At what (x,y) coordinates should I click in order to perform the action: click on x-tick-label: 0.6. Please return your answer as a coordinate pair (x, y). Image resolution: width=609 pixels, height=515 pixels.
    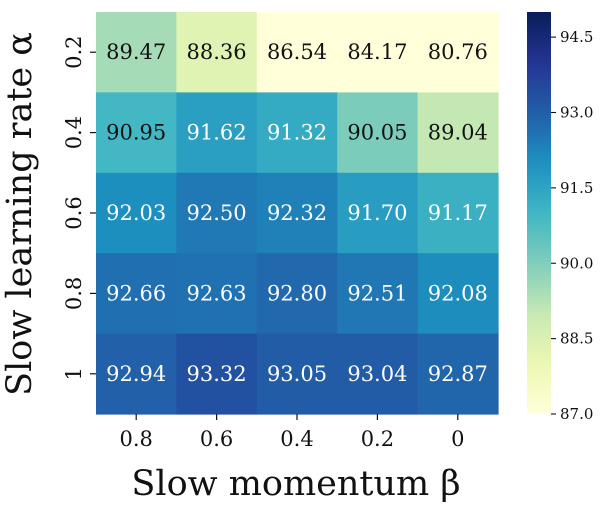
    Looking at the image, I should click on (216, 439).